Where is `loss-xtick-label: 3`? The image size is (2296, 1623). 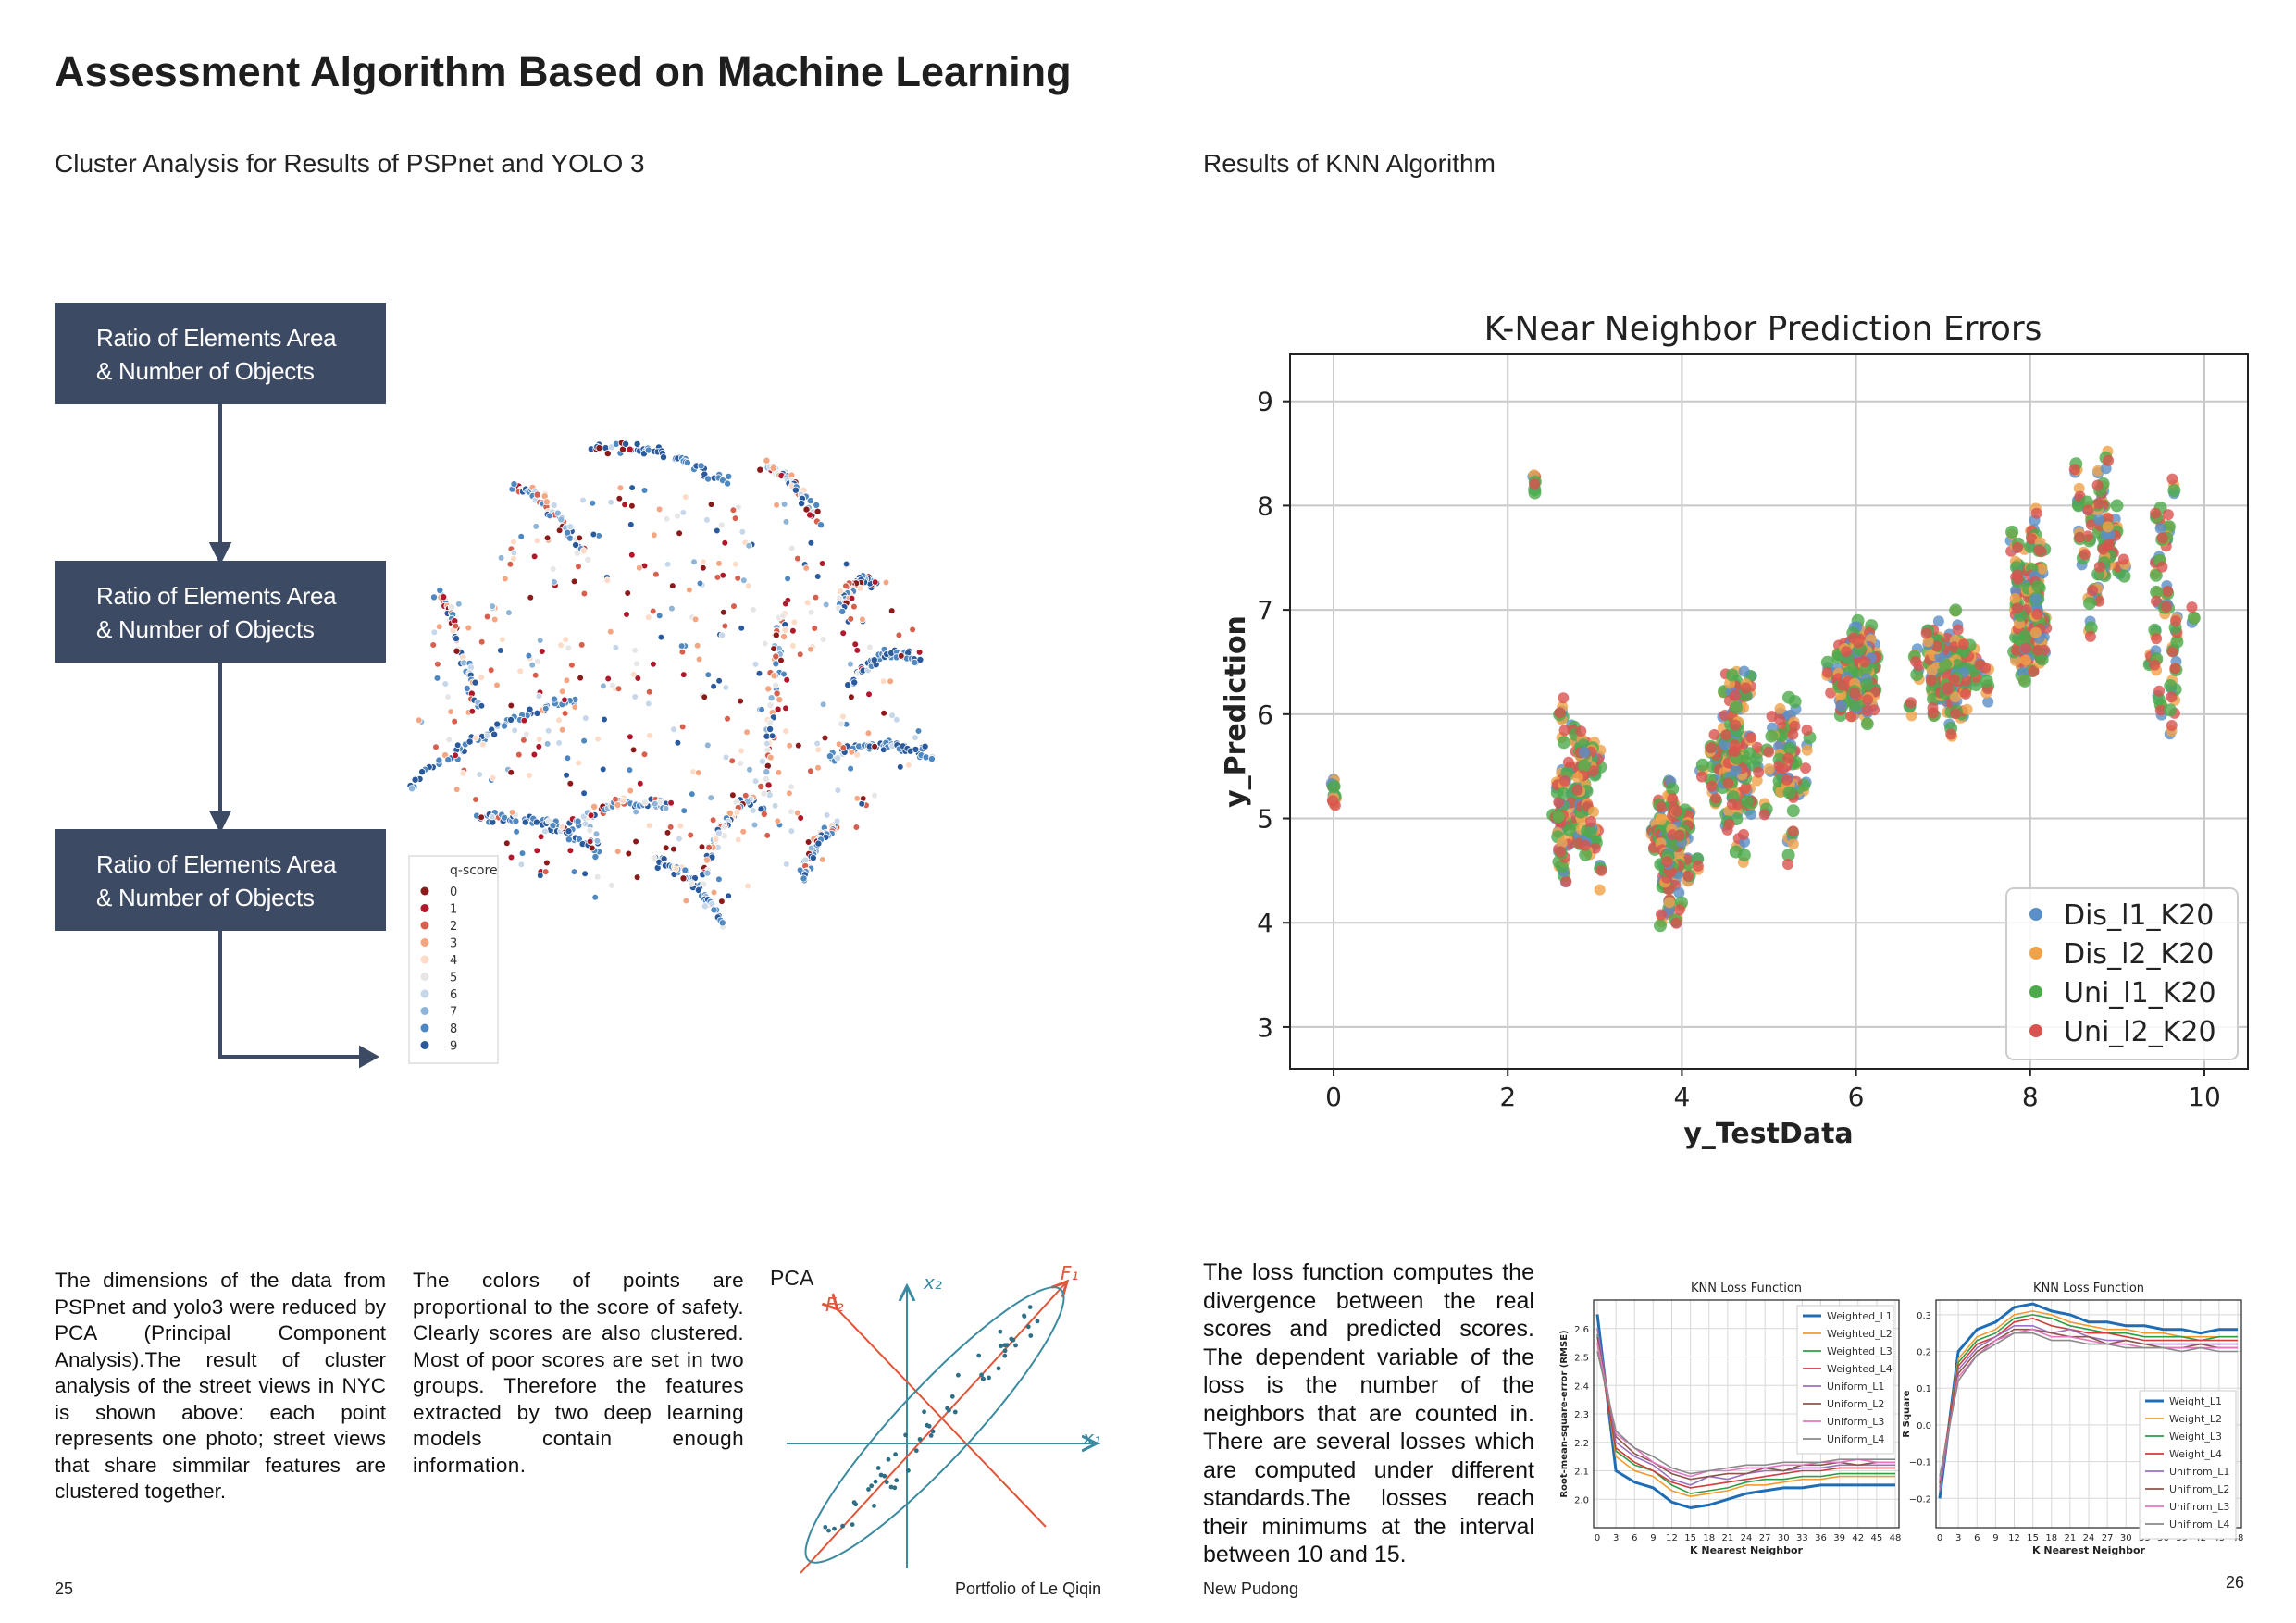
loss-xtick-label: 3 is located at coordinates (1958, 1538).